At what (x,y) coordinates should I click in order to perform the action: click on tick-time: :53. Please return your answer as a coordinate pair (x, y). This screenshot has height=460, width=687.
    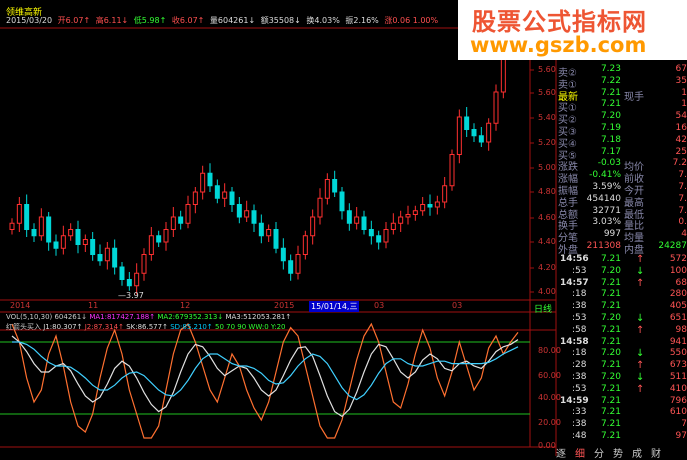
    Looking at the image, I should click on (579, 318).